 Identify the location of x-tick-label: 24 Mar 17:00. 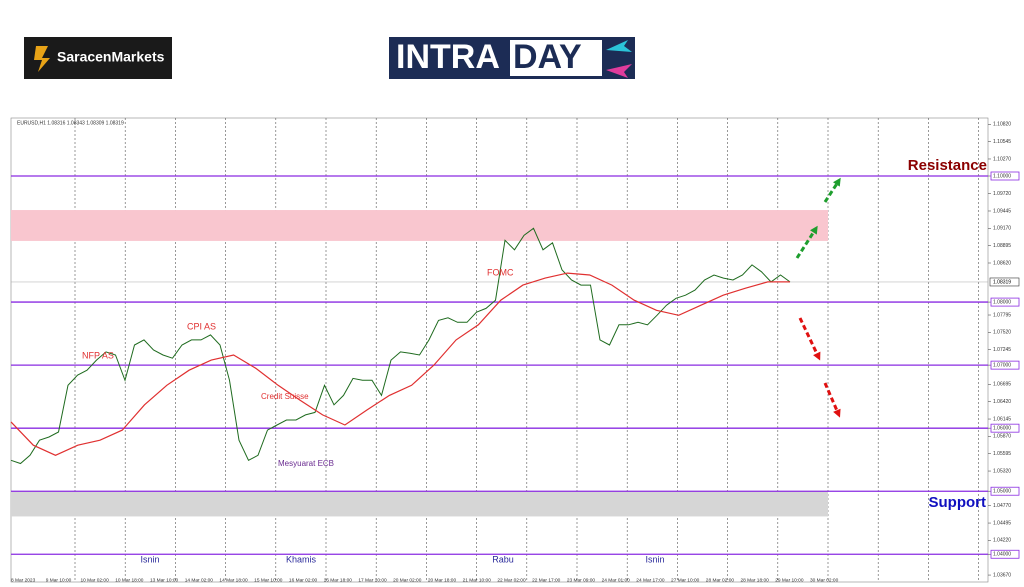
(650, 580).